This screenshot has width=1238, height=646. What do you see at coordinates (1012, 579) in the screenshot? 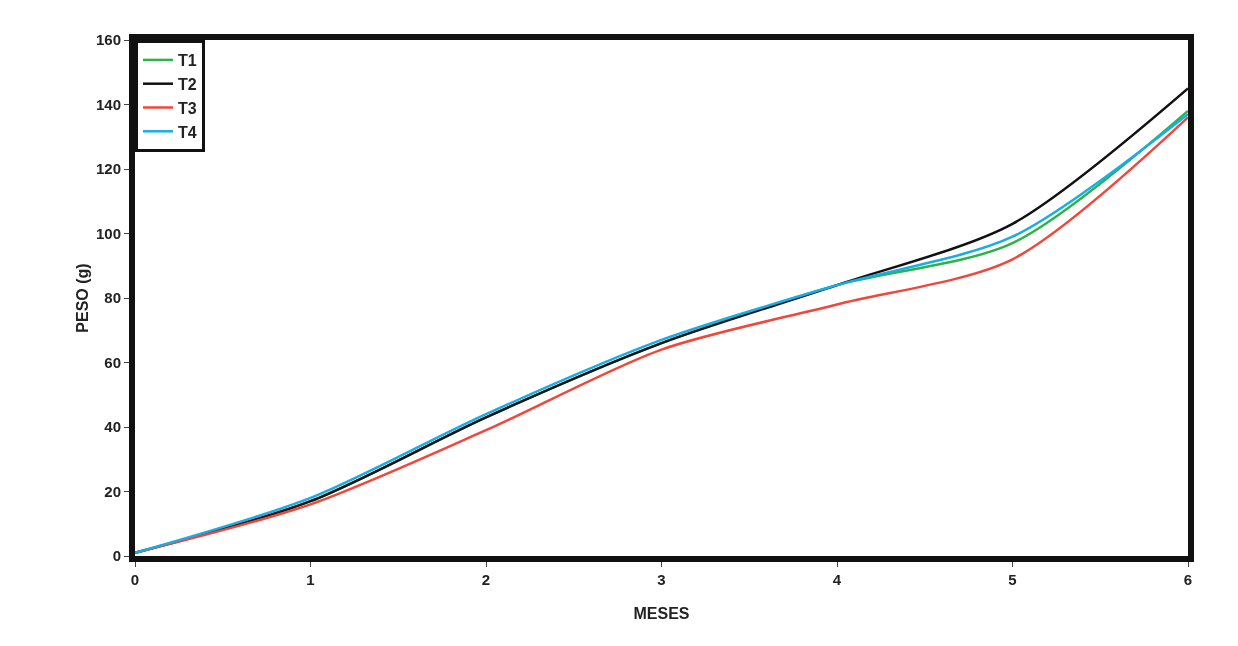
I see `x-tick-label: 5` at bounding box center [1012, 579].